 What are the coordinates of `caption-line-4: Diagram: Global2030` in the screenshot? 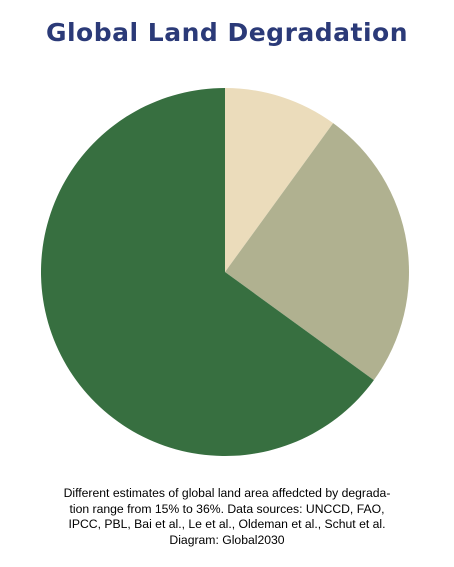 It's located at (227, 539).